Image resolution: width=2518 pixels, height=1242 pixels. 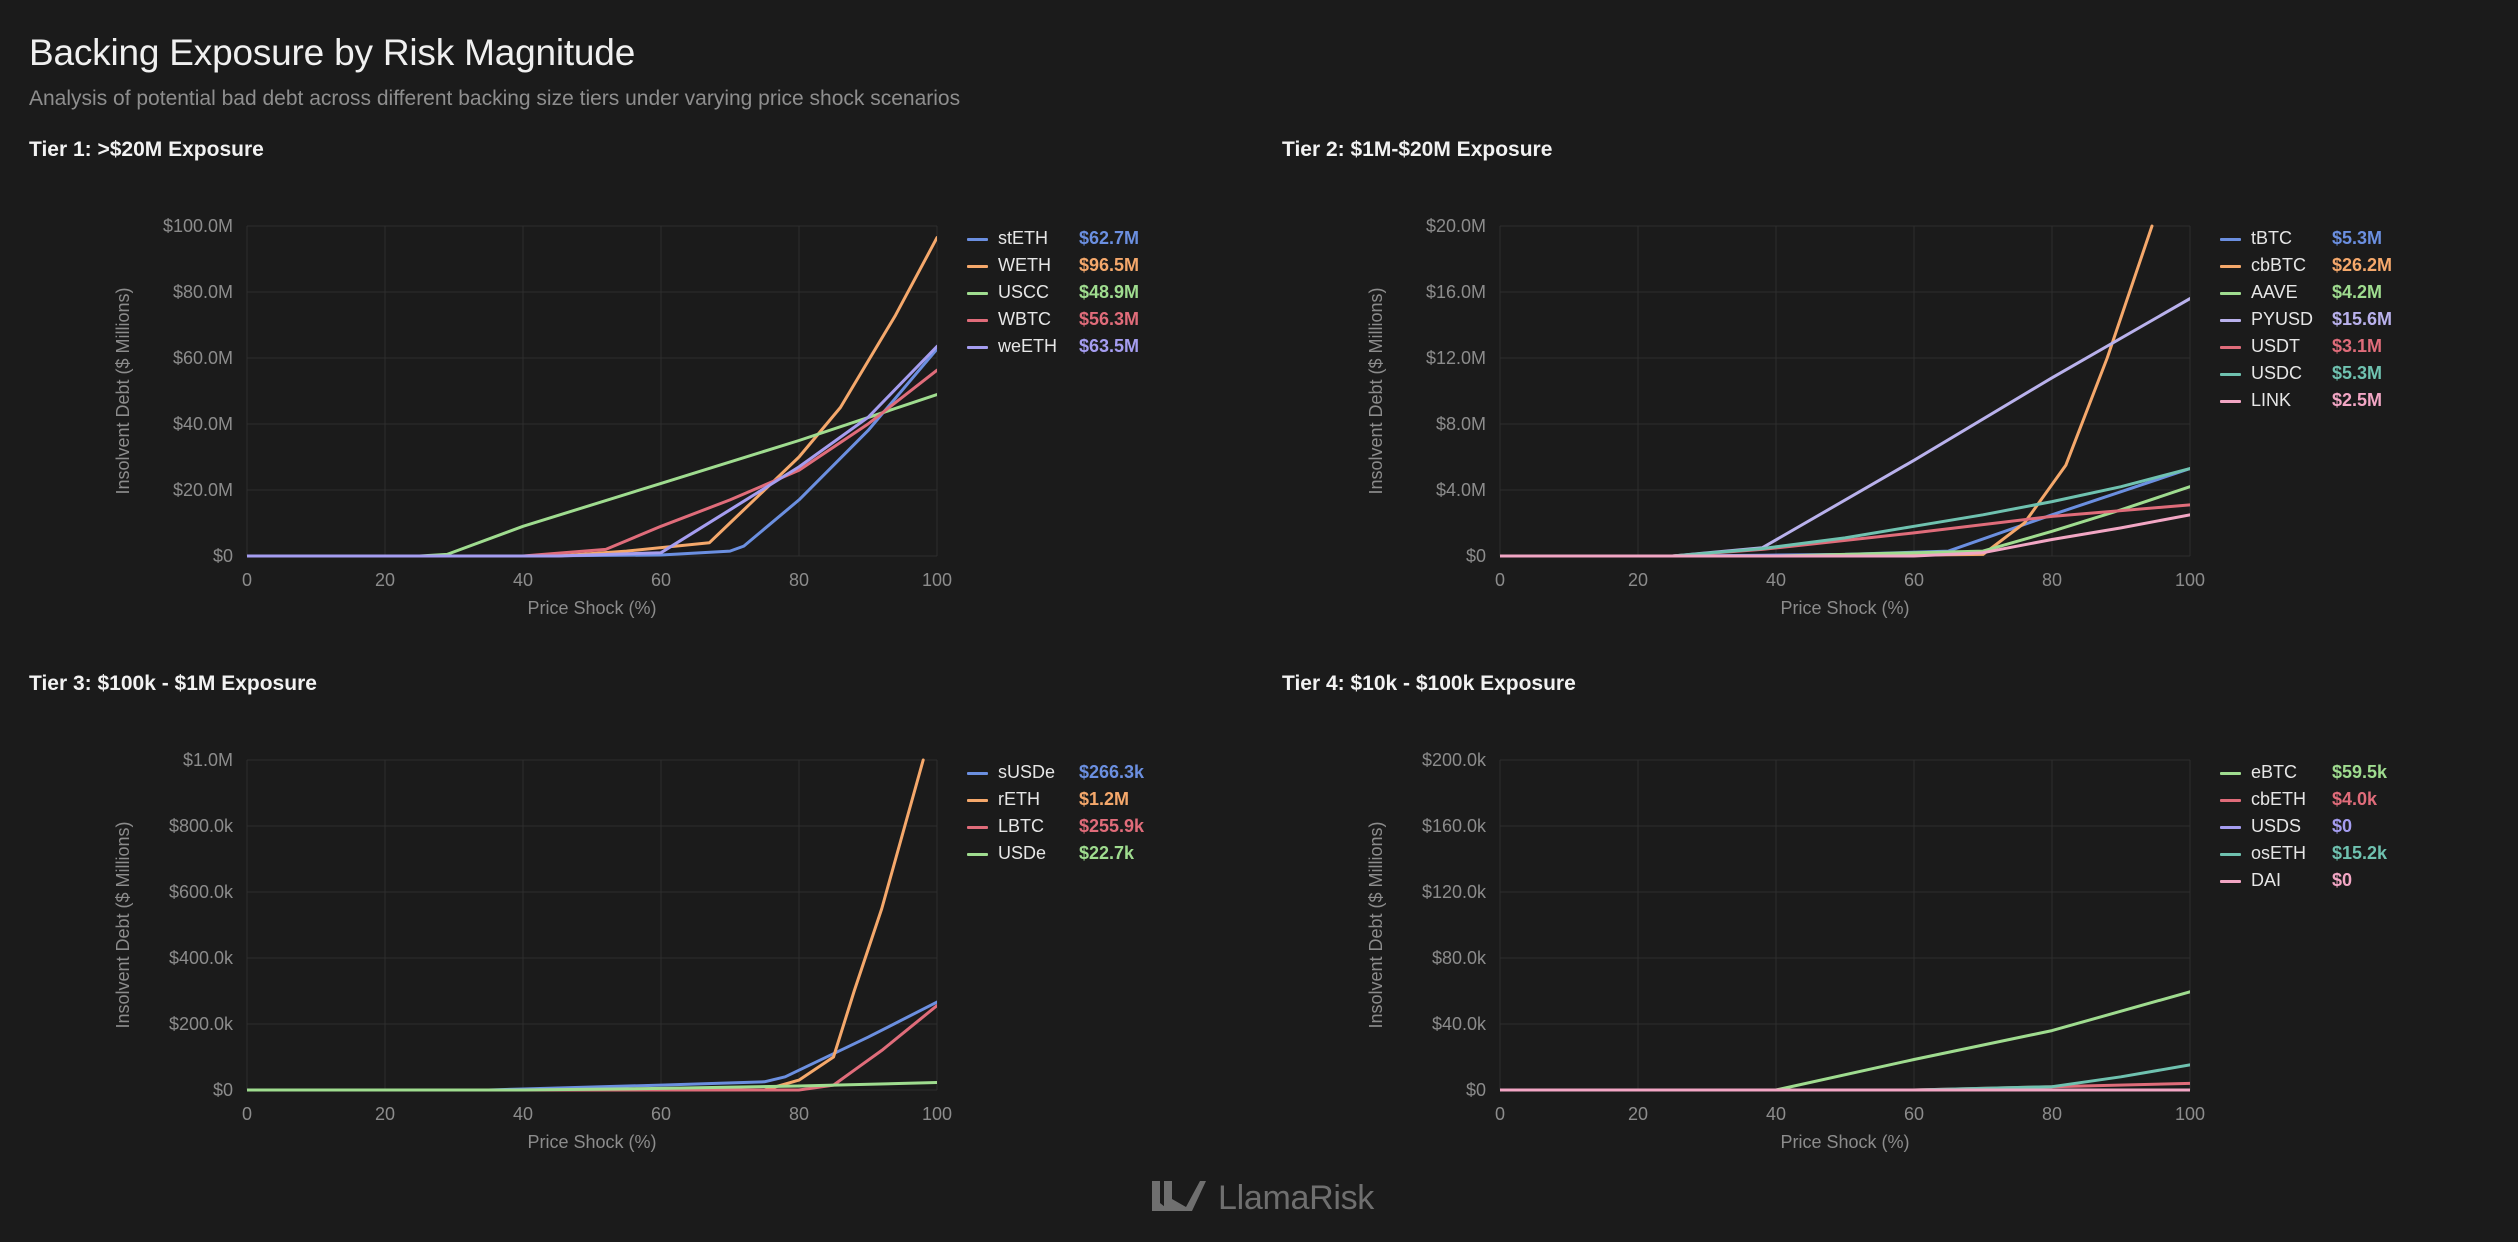 What do you see at coordinates (1827, 391) in the screenshot?
I see `series-line-cbbtc` at bounding box center [1827, 391].